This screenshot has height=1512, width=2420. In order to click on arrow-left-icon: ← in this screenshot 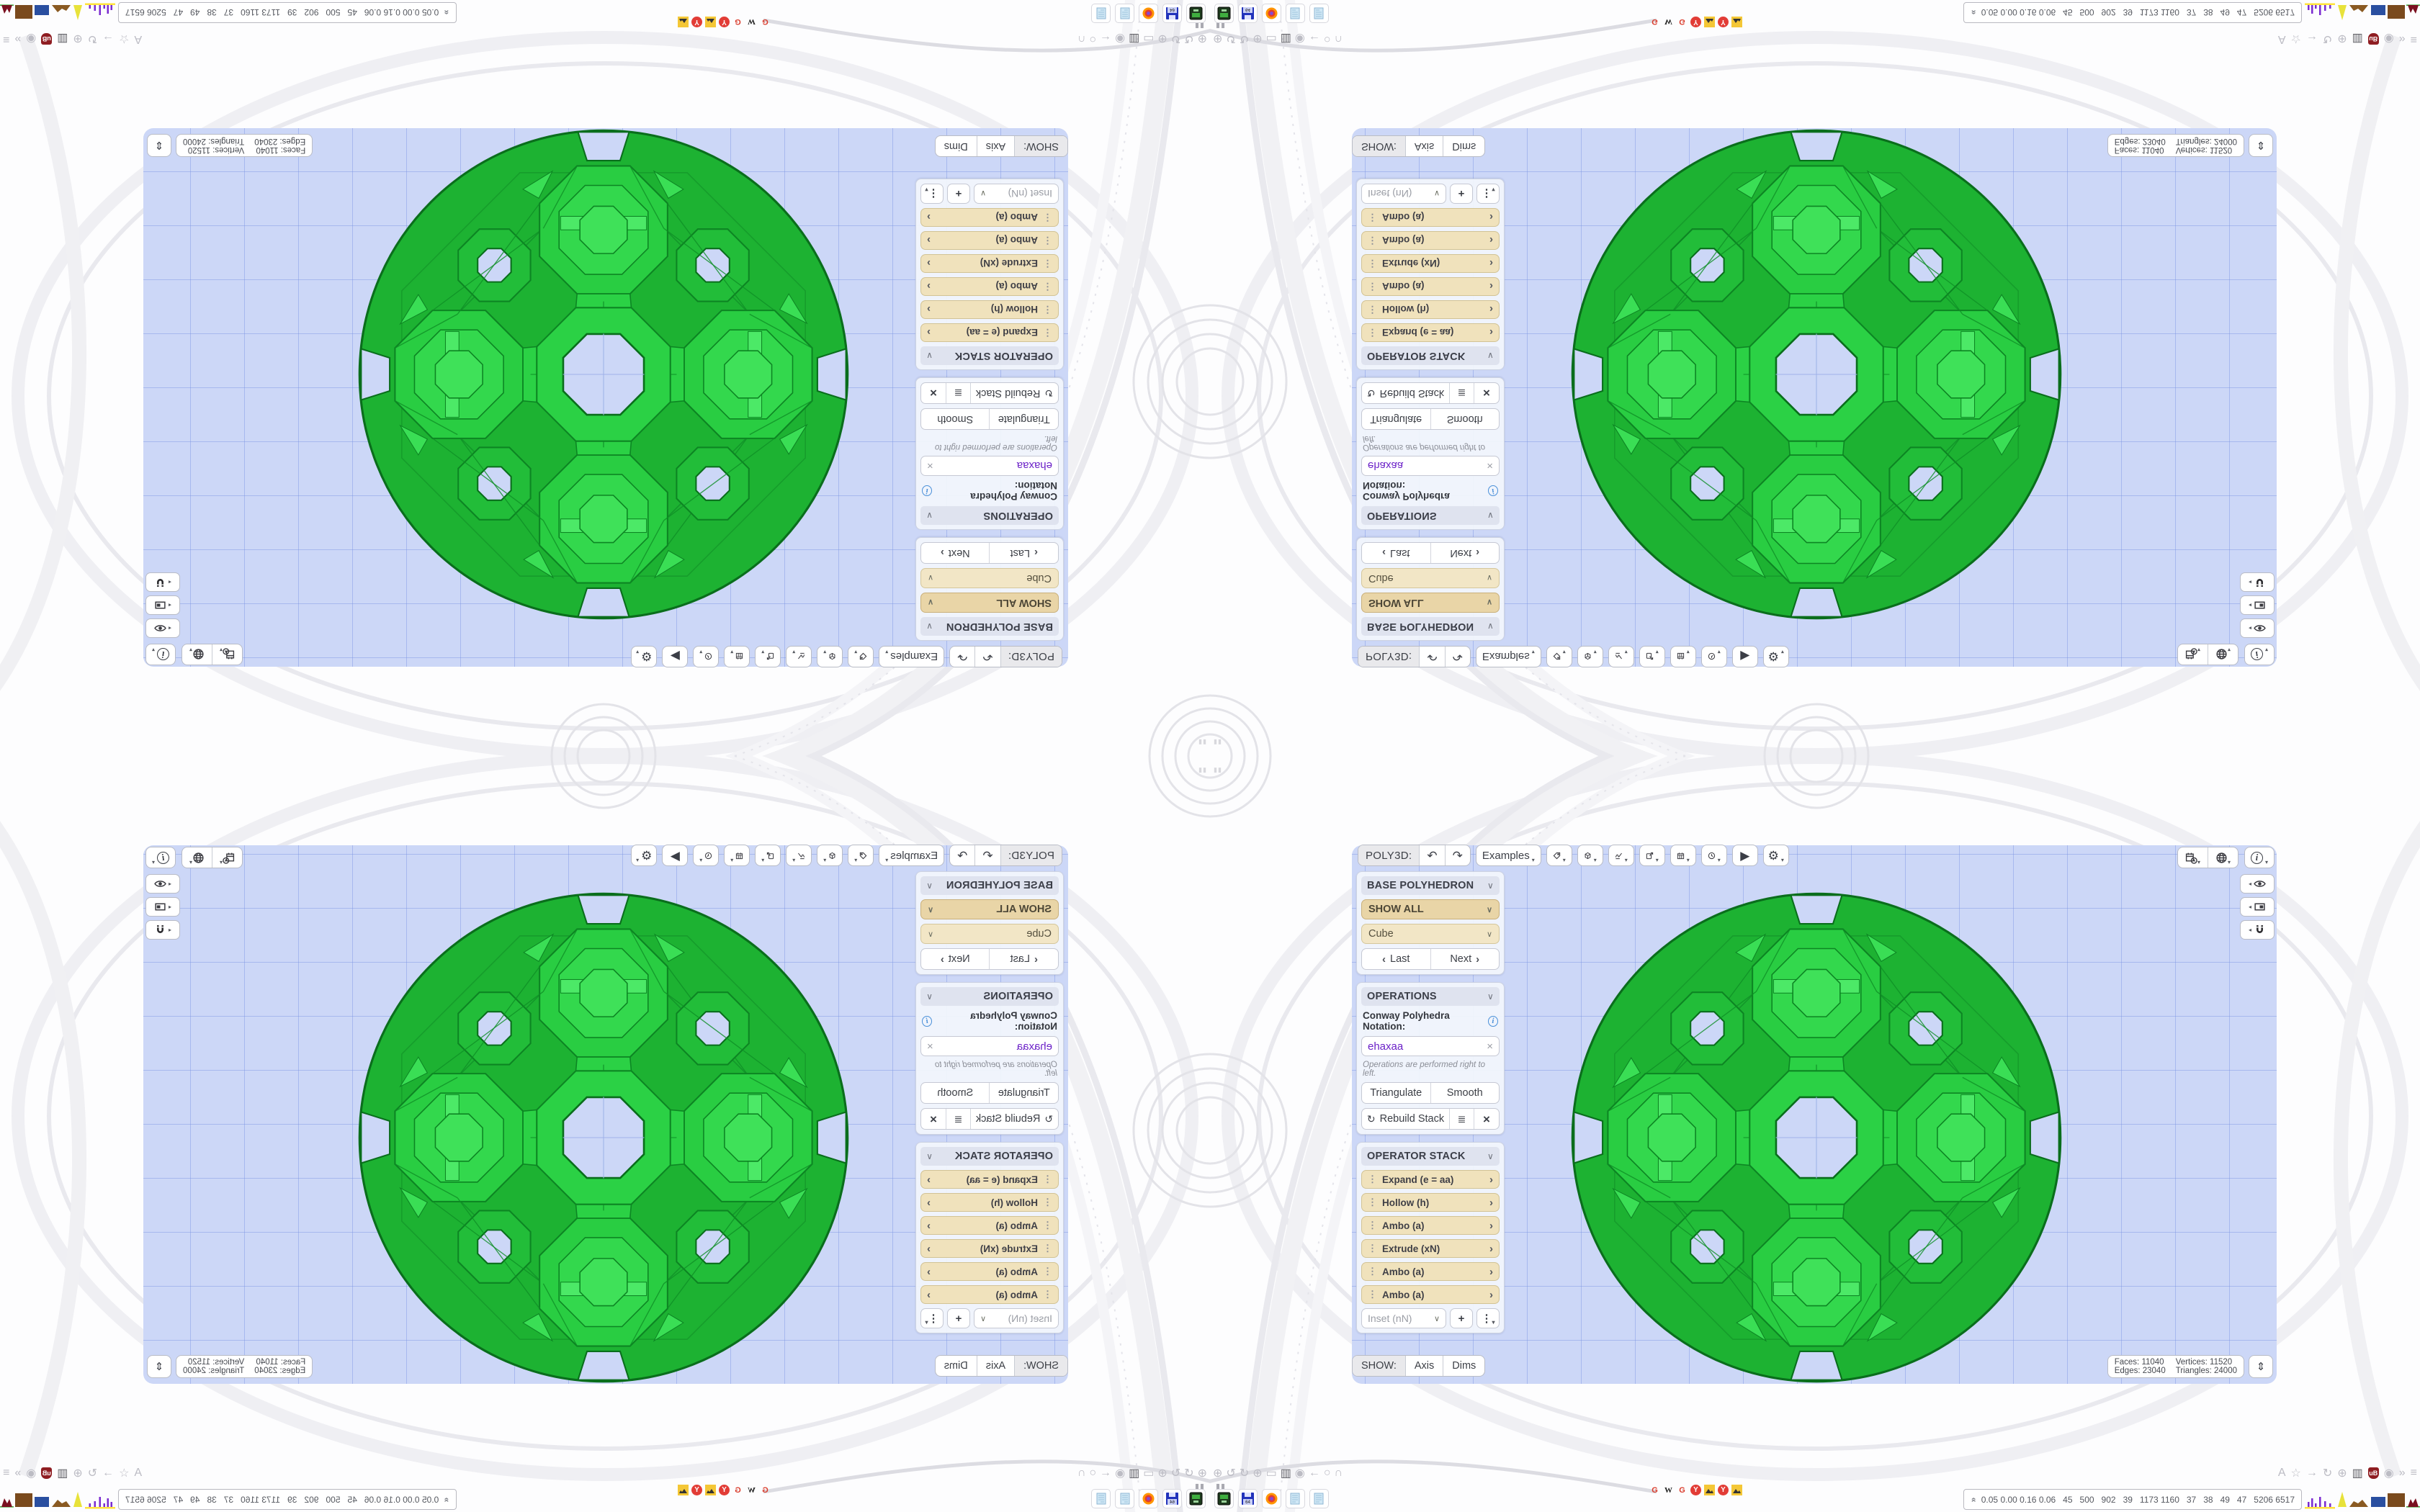, I will do `click(1106, 39)`.